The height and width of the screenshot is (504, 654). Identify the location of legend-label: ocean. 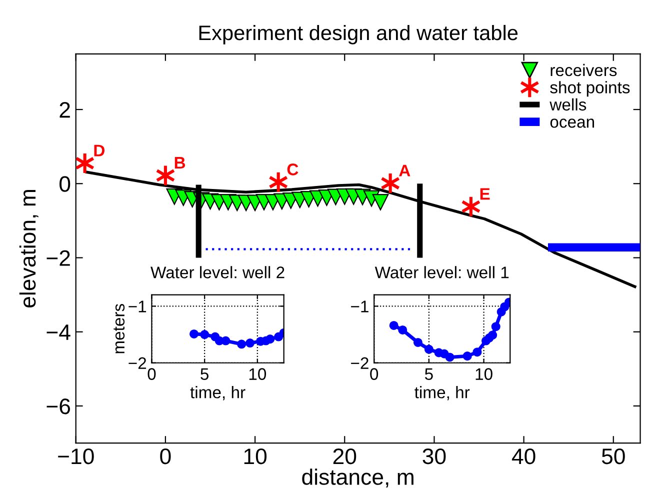
(572, 123).